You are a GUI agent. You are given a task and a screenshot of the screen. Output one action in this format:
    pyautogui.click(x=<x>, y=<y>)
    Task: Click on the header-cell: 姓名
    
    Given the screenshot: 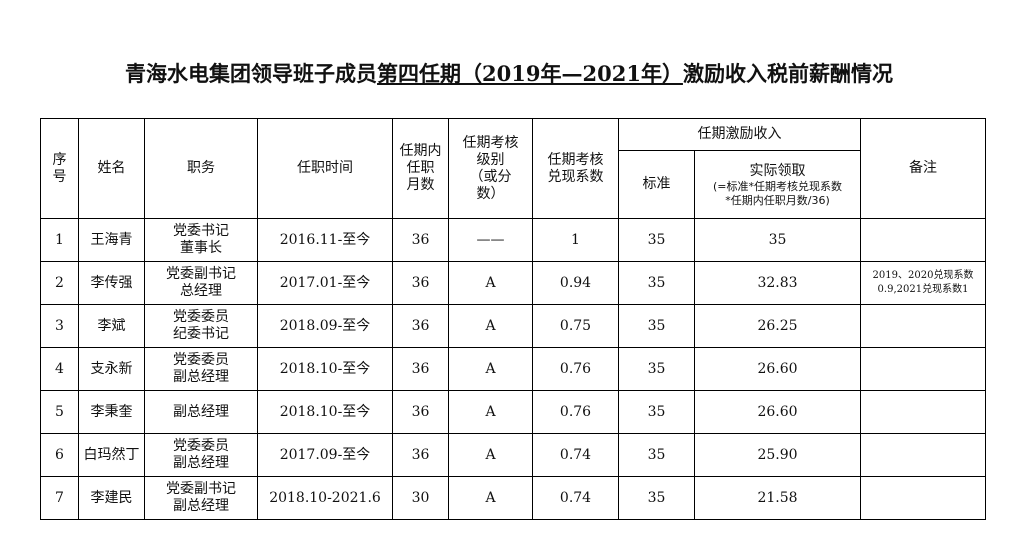 What is the action you would take?
    pyautogui.click(x=111, y=168)
    